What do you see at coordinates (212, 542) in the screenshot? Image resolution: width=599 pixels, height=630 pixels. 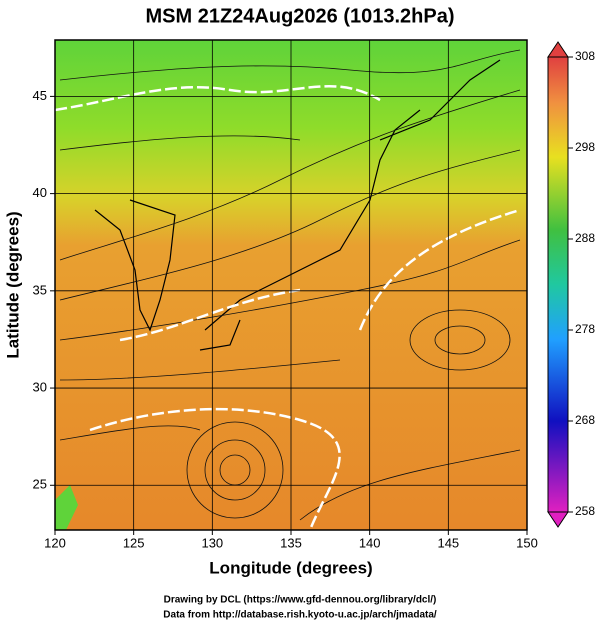 I see `x-tick-label: 130` at bounding box center [212, 542].